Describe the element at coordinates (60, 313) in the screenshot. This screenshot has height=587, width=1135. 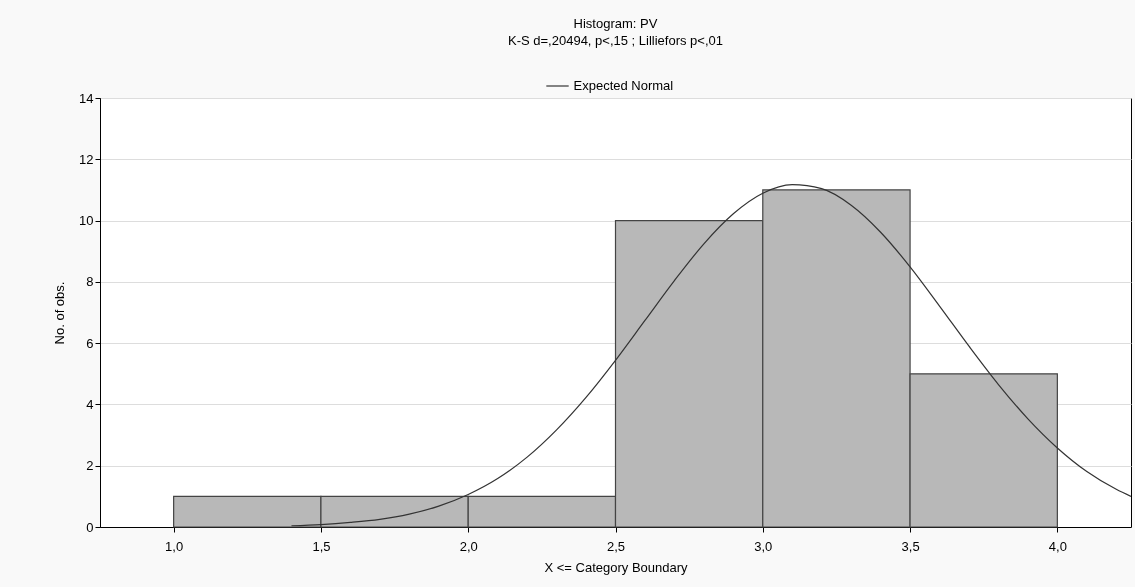
I see `y-axis-title: No. of obs.` at that location.